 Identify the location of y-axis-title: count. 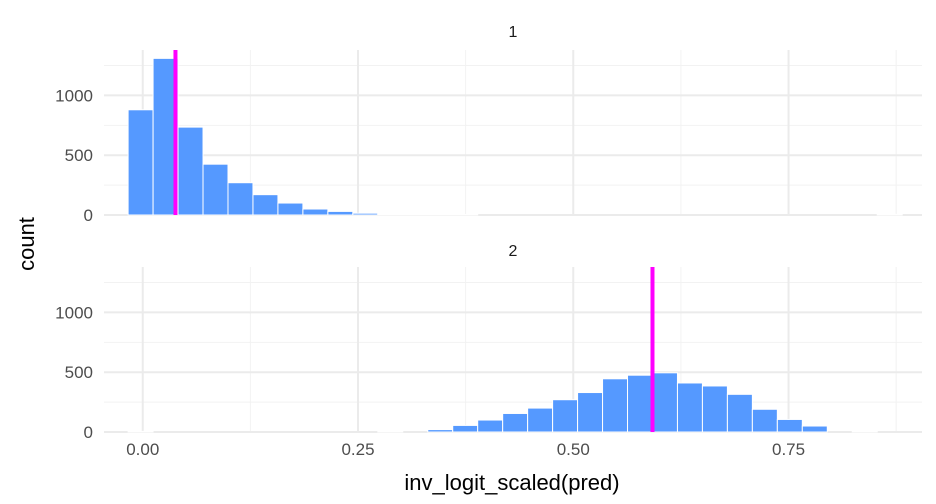
(26, 244).